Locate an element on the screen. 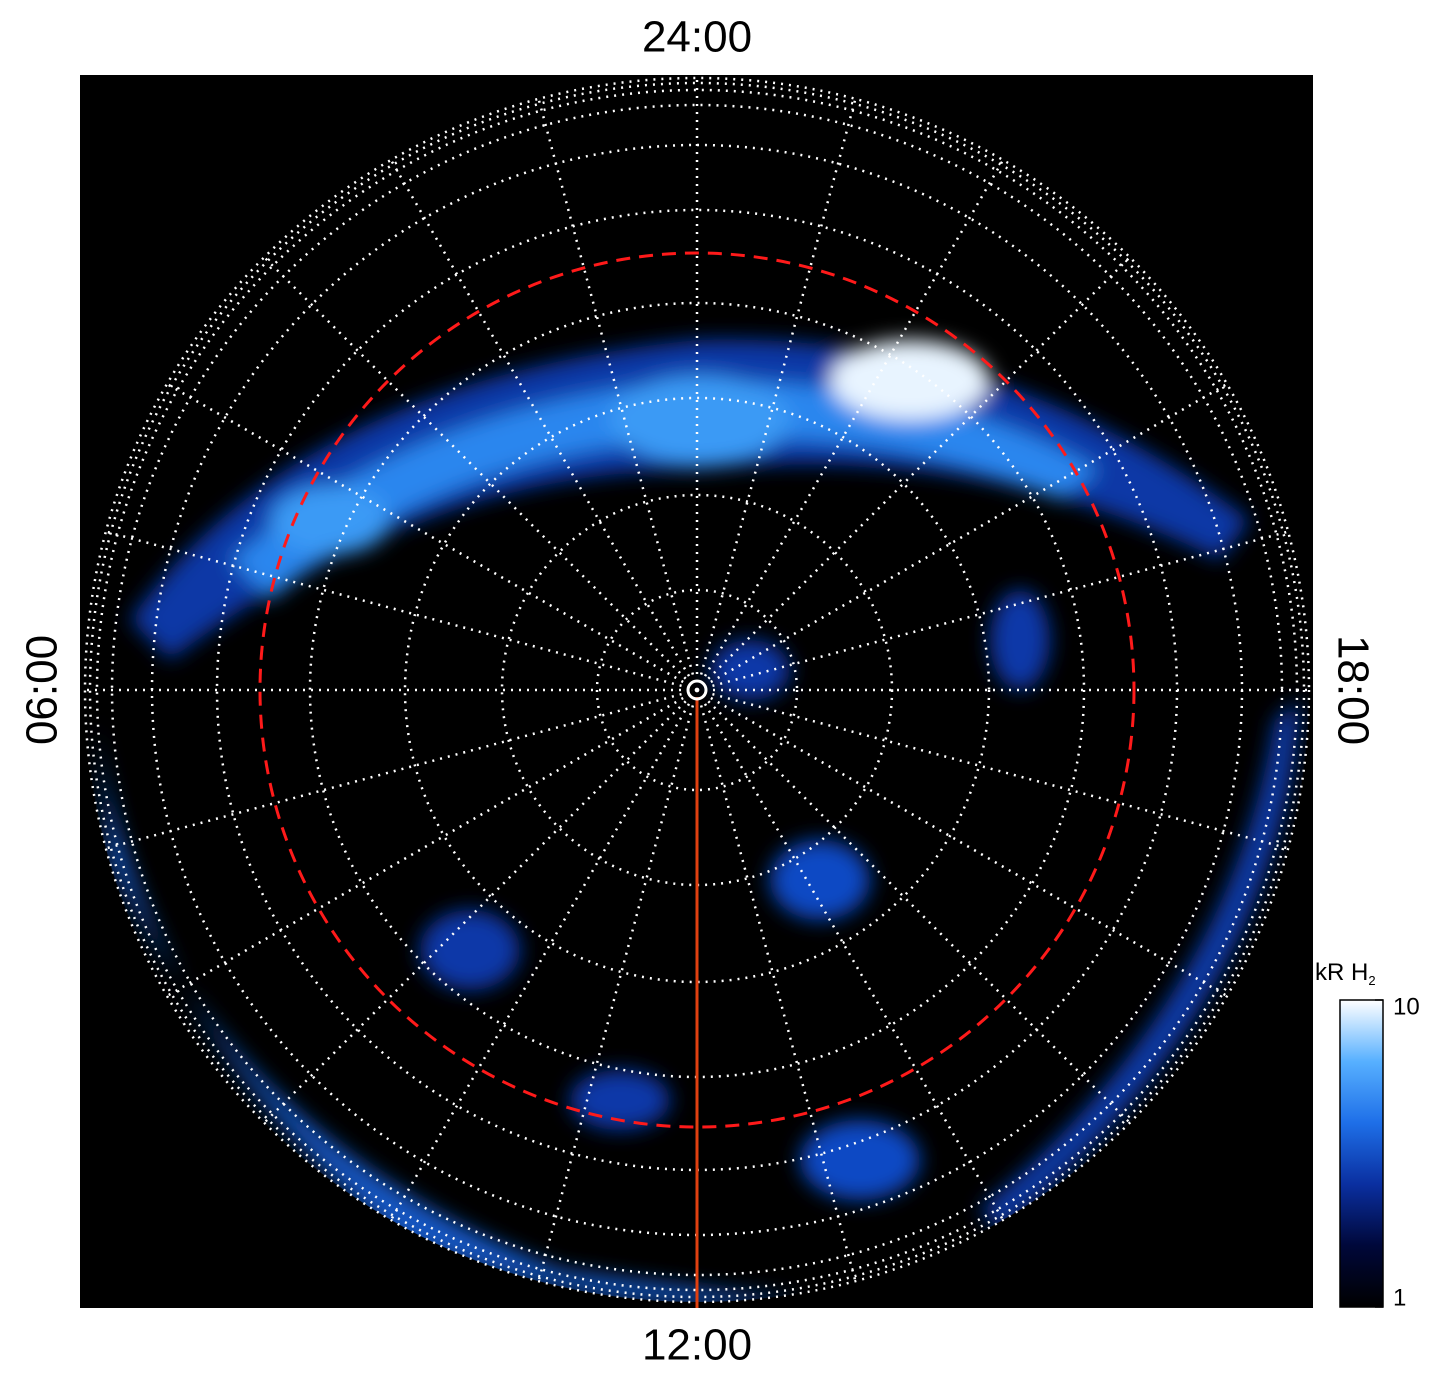 The width and height of the screenshot is (1448, 1384). colorbar-label: kR H2 is located at coordinates (1345, 973).